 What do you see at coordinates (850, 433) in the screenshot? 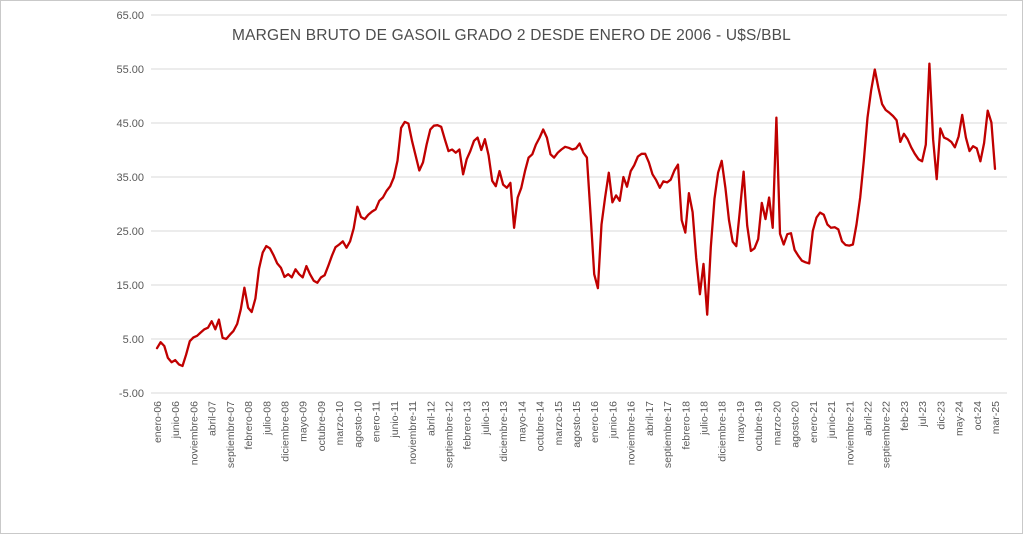
I see `x-axis-tick-label: noviembre-21` at bounding box center [850, 433].